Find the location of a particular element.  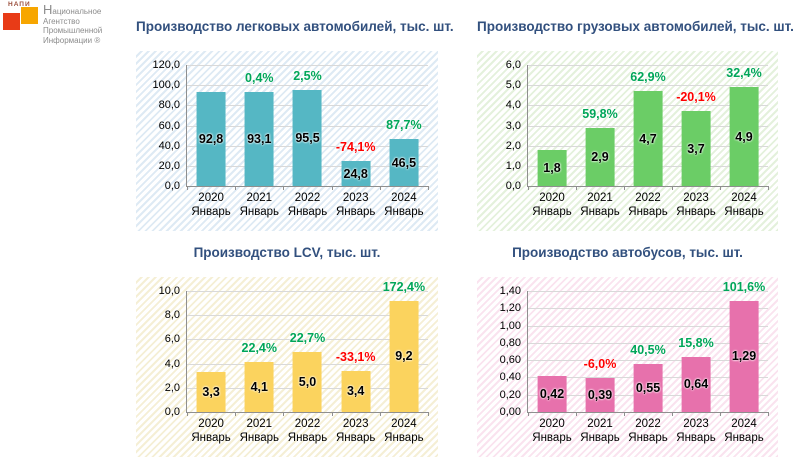

bar-2020: 1,8 is located at coordinates (552, 167).